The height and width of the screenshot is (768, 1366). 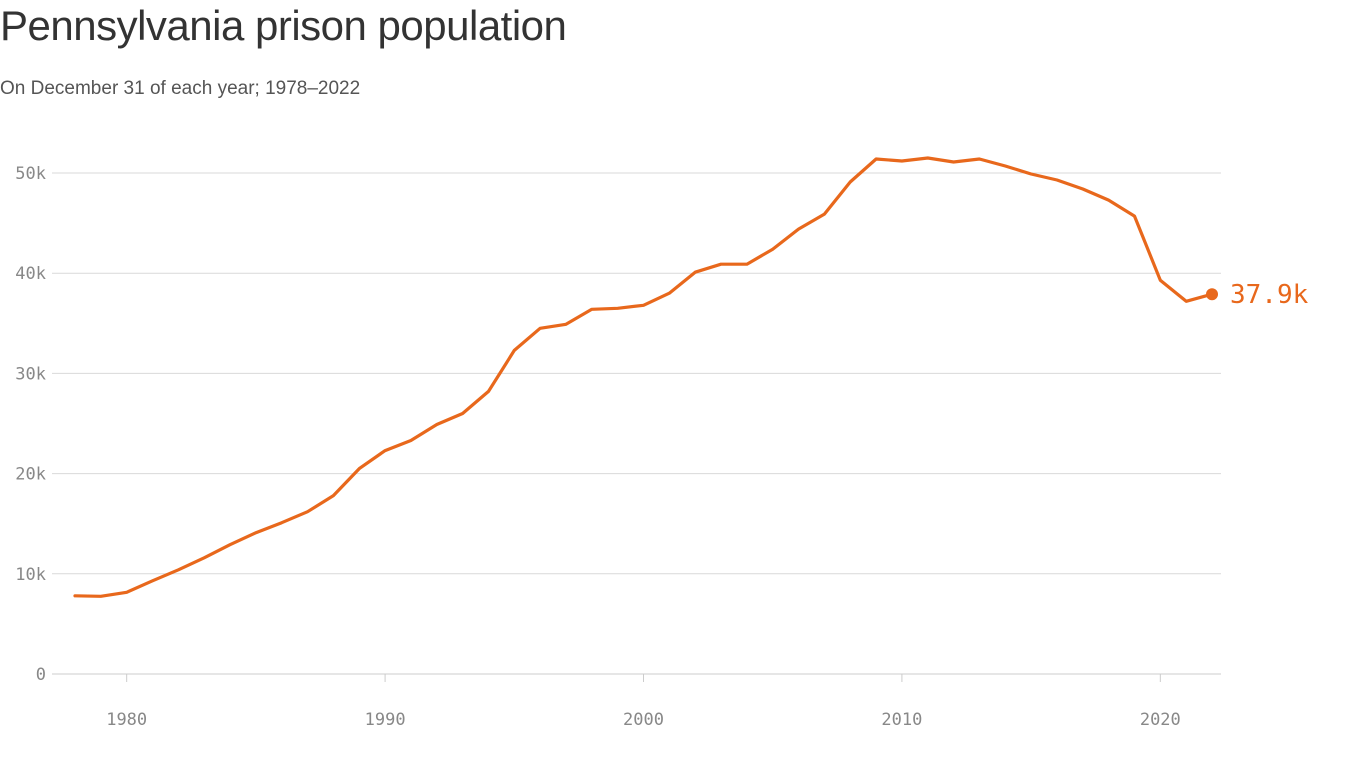 What do you see at coordinates (30, 475) in the screenshot?
I see `y-tick-label: 20k` at bounding box center [30, 475].